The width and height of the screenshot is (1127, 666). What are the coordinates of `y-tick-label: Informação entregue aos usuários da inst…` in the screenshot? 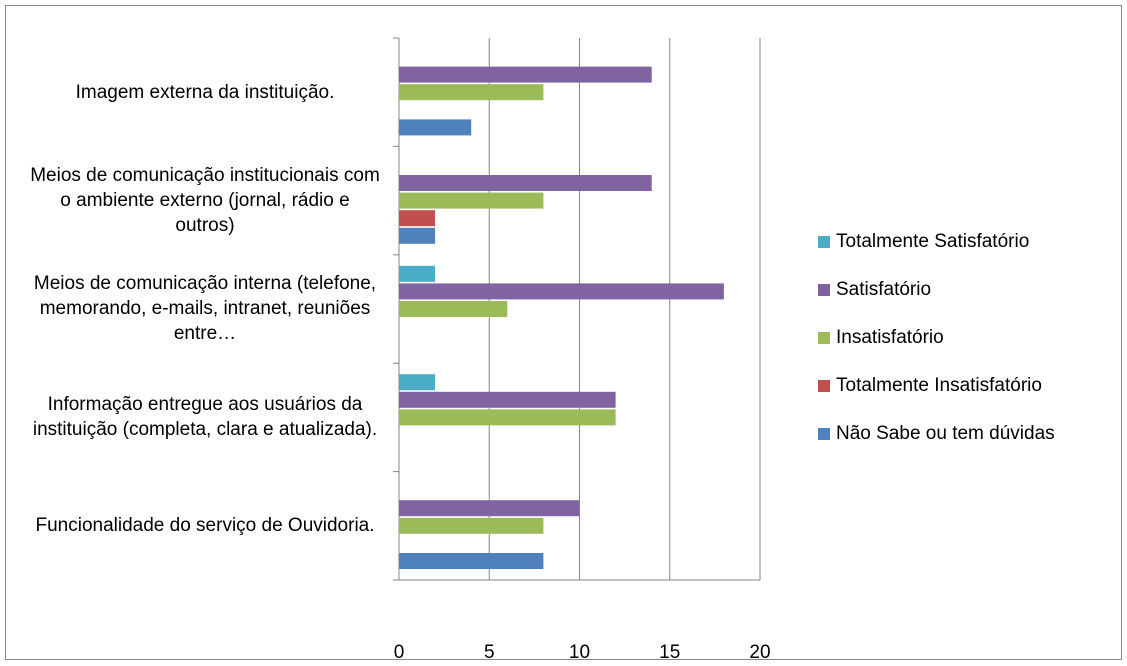 It's located at (205, 417).